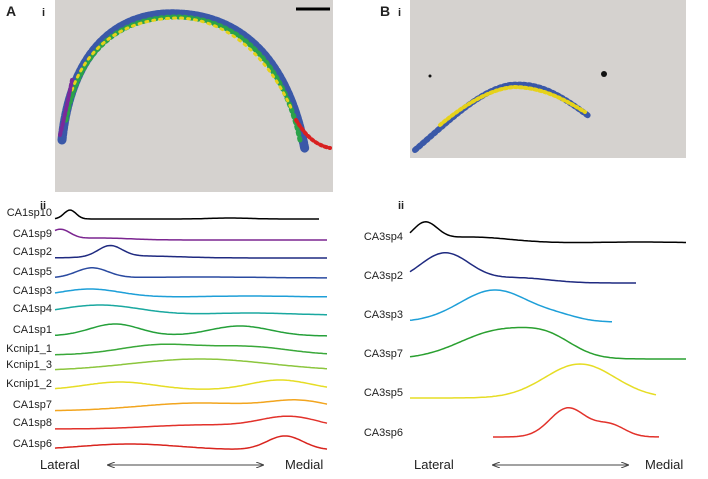 This screenshot has height=479, width=708. Describe the element at coordinates (32, 444) in the screenshot. I see `track-label: CA1sp6` at that location.